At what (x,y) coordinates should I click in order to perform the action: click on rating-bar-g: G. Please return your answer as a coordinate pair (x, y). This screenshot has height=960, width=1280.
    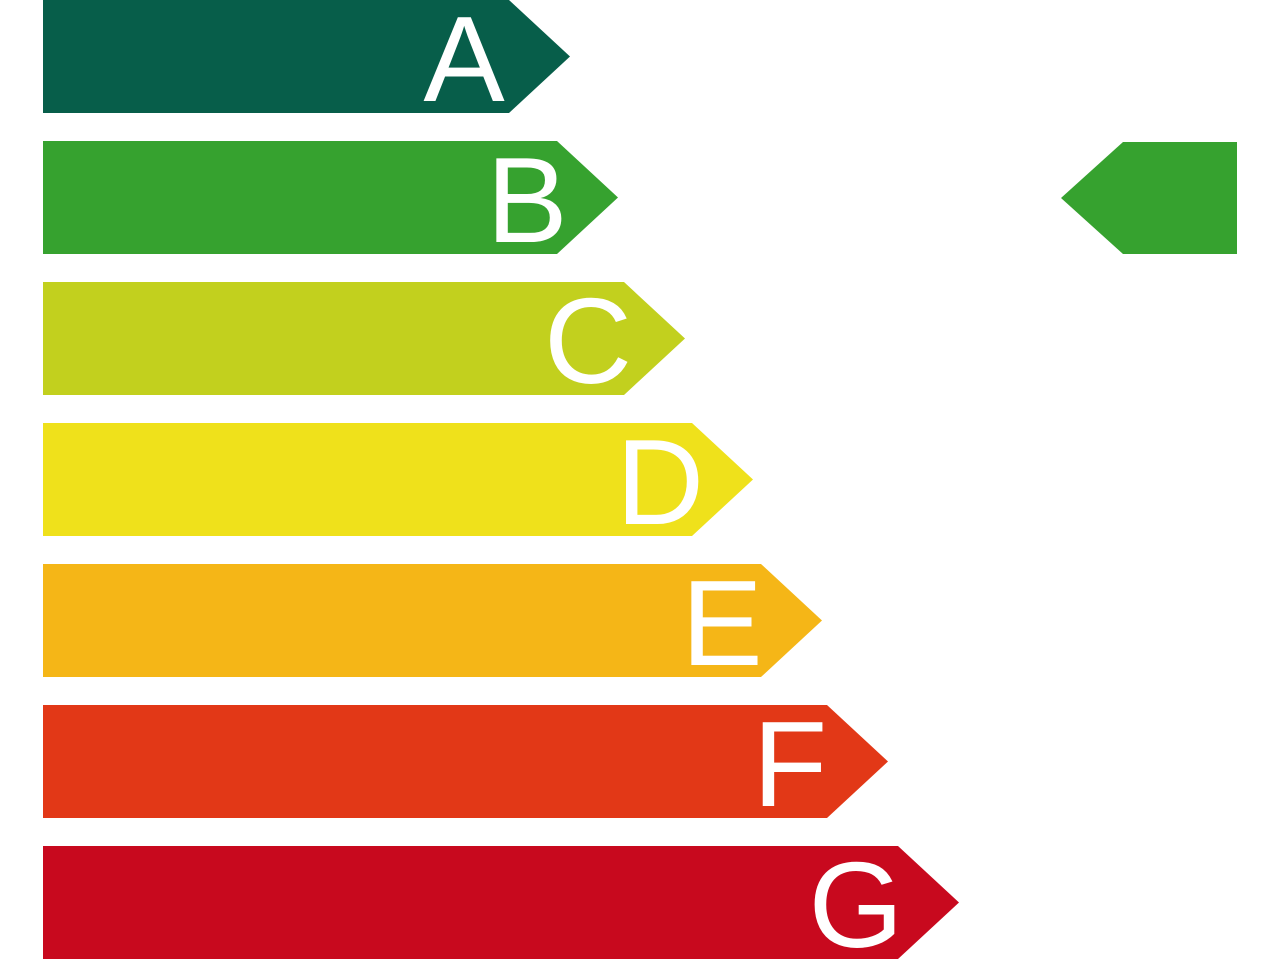
    Looking at the image, I should click on (501, 898).